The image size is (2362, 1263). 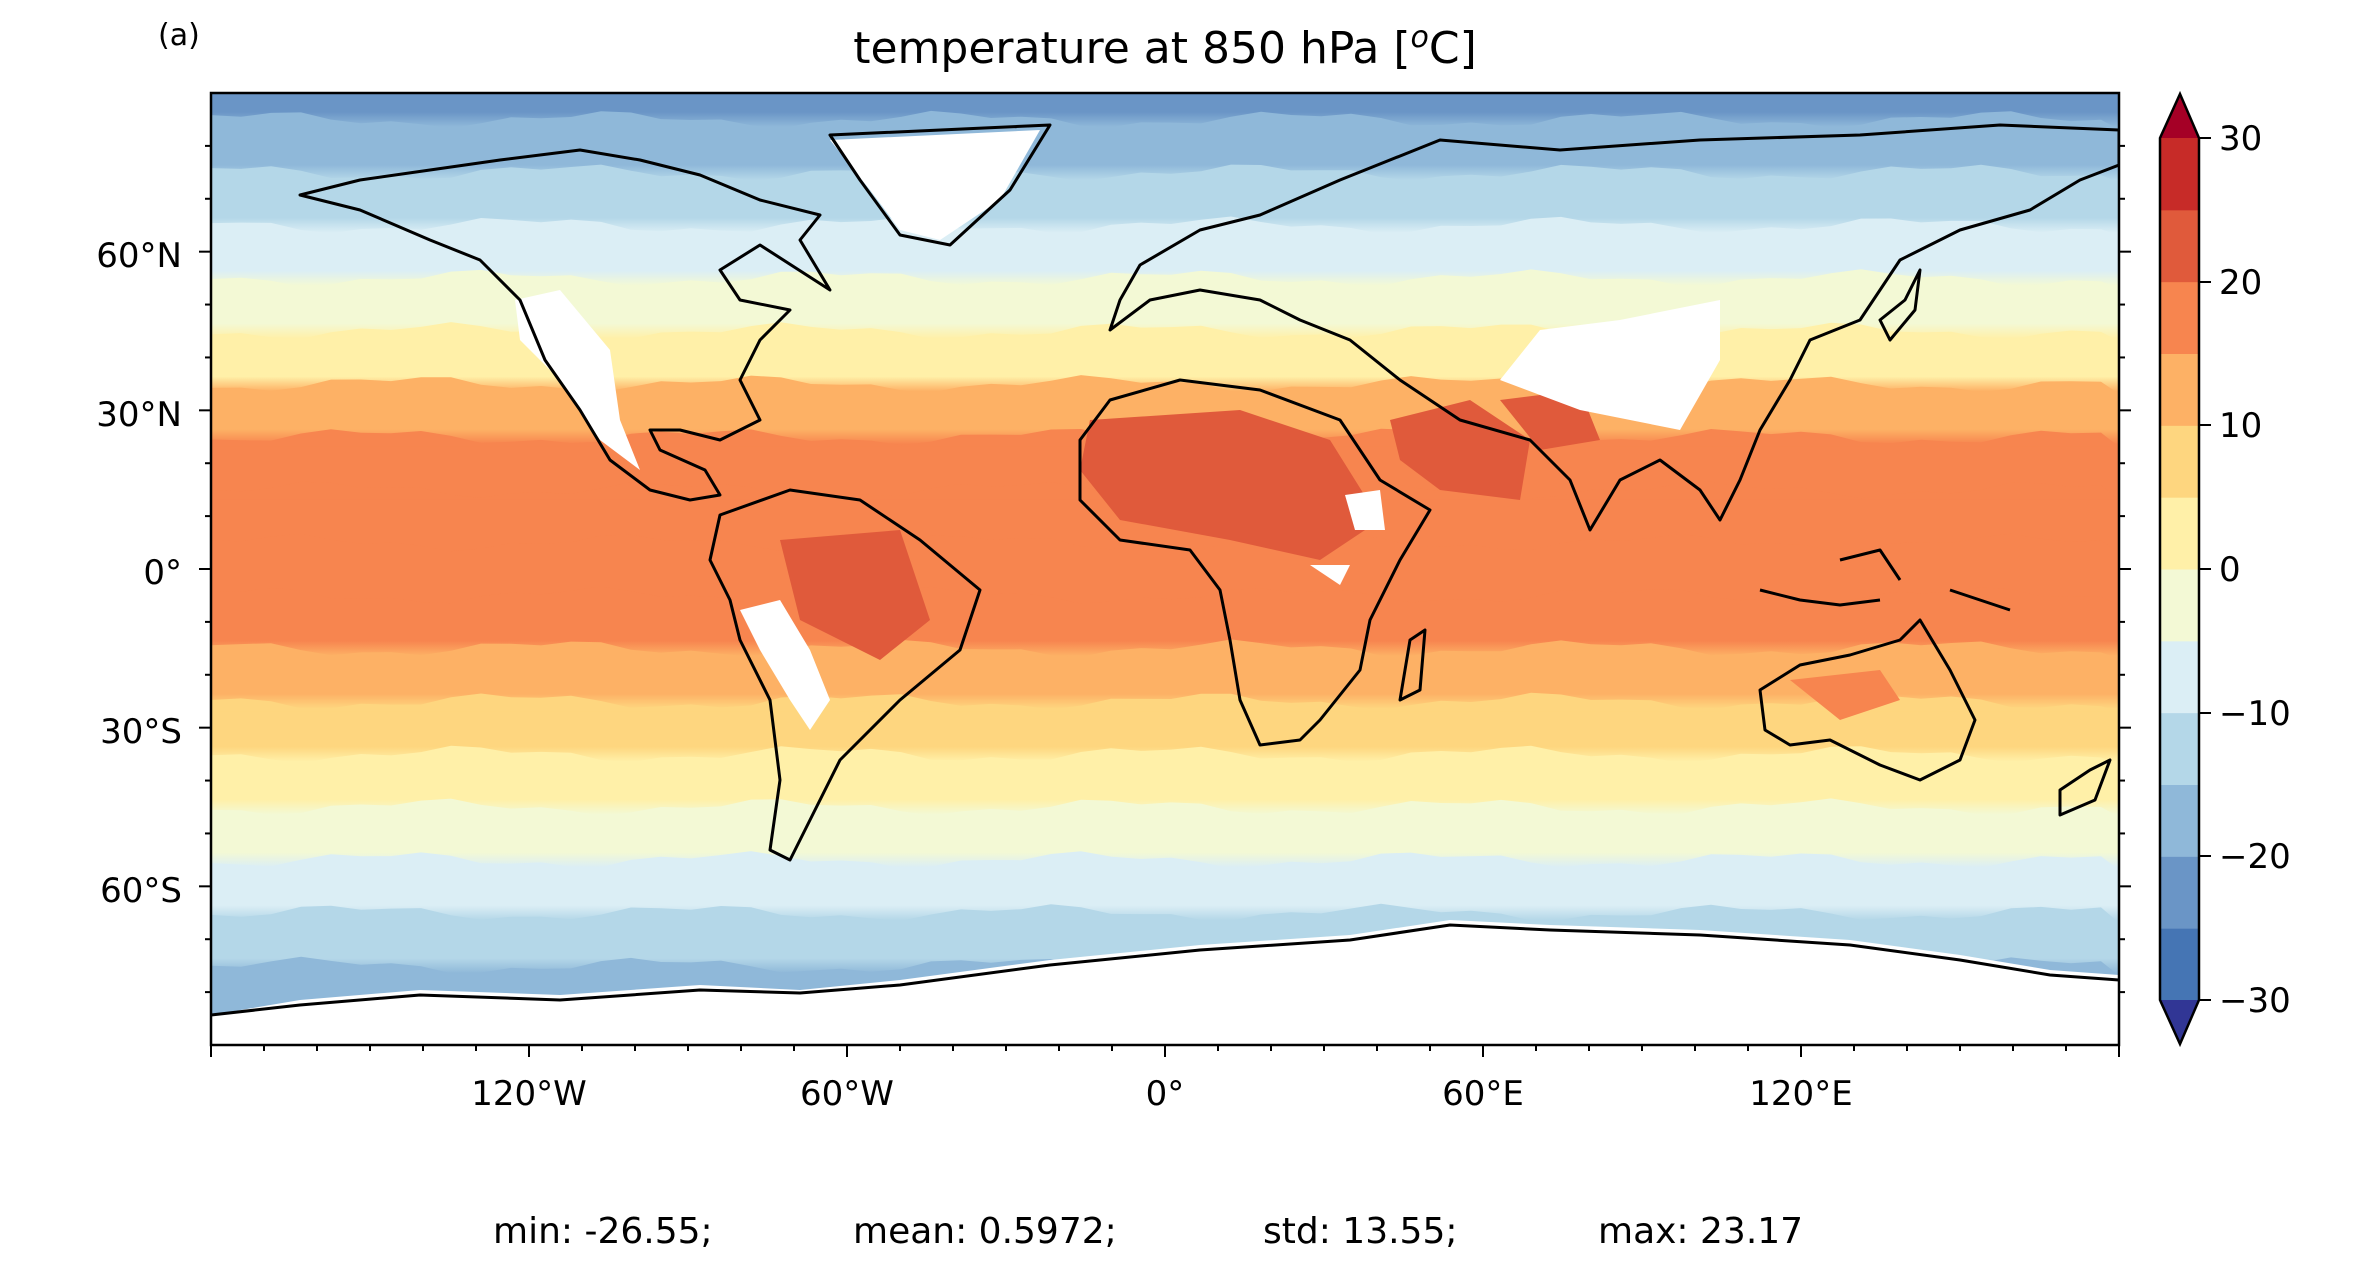 I want to click on colorbar-tick-0: 0, so click(x=2230, y=570).